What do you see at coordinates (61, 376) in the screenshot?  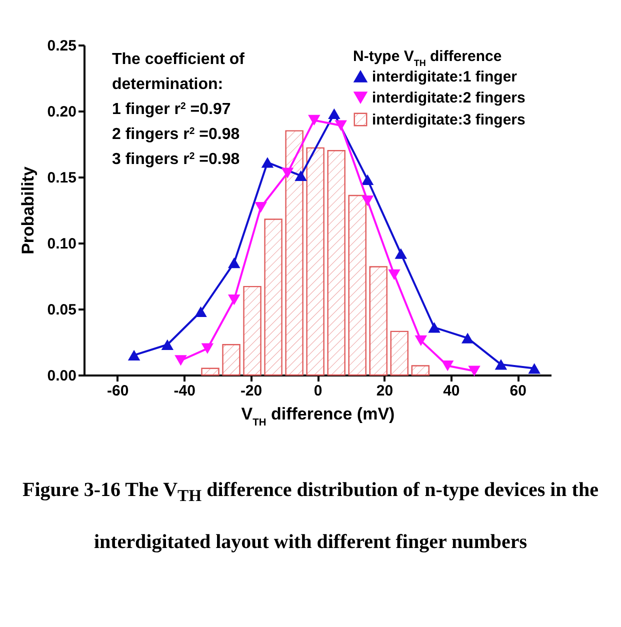 I see `y-tick-label: 0.00` at bounding box center [61, 376].